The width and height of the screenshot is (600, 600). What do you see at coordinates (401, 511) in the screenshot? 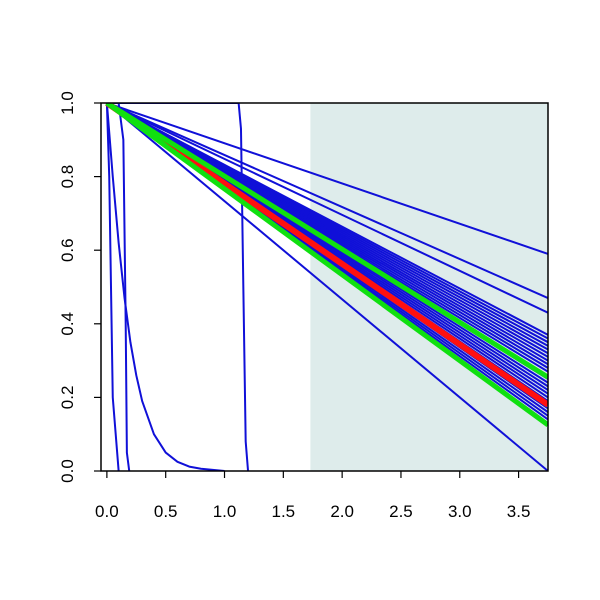
I see `x-tick-label: 2.5` at bounding box center [401, 511].